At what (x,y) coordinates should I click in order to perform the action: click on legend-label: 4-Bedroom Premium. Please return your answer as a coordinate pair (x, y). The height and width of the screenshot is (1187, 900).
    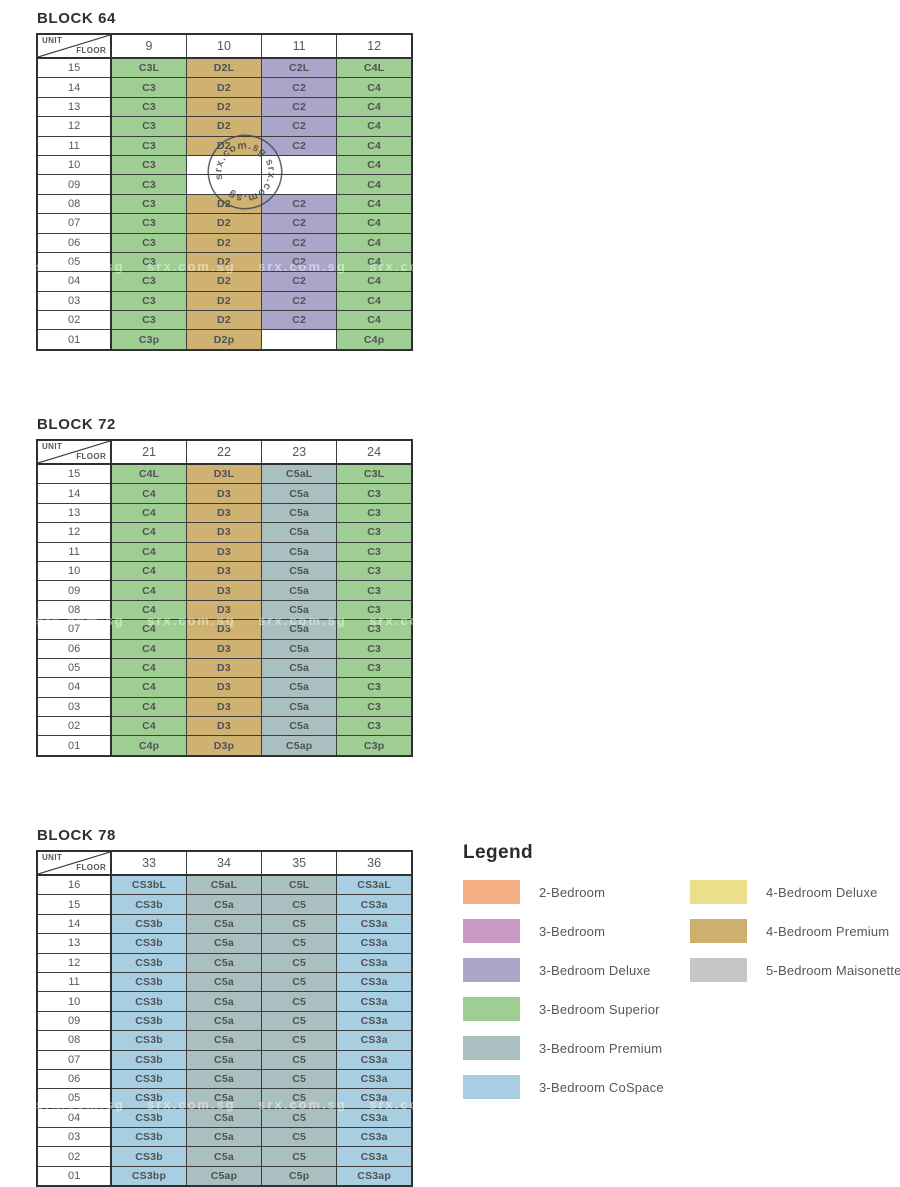
    Looking at the image, I should click on (828, 931).